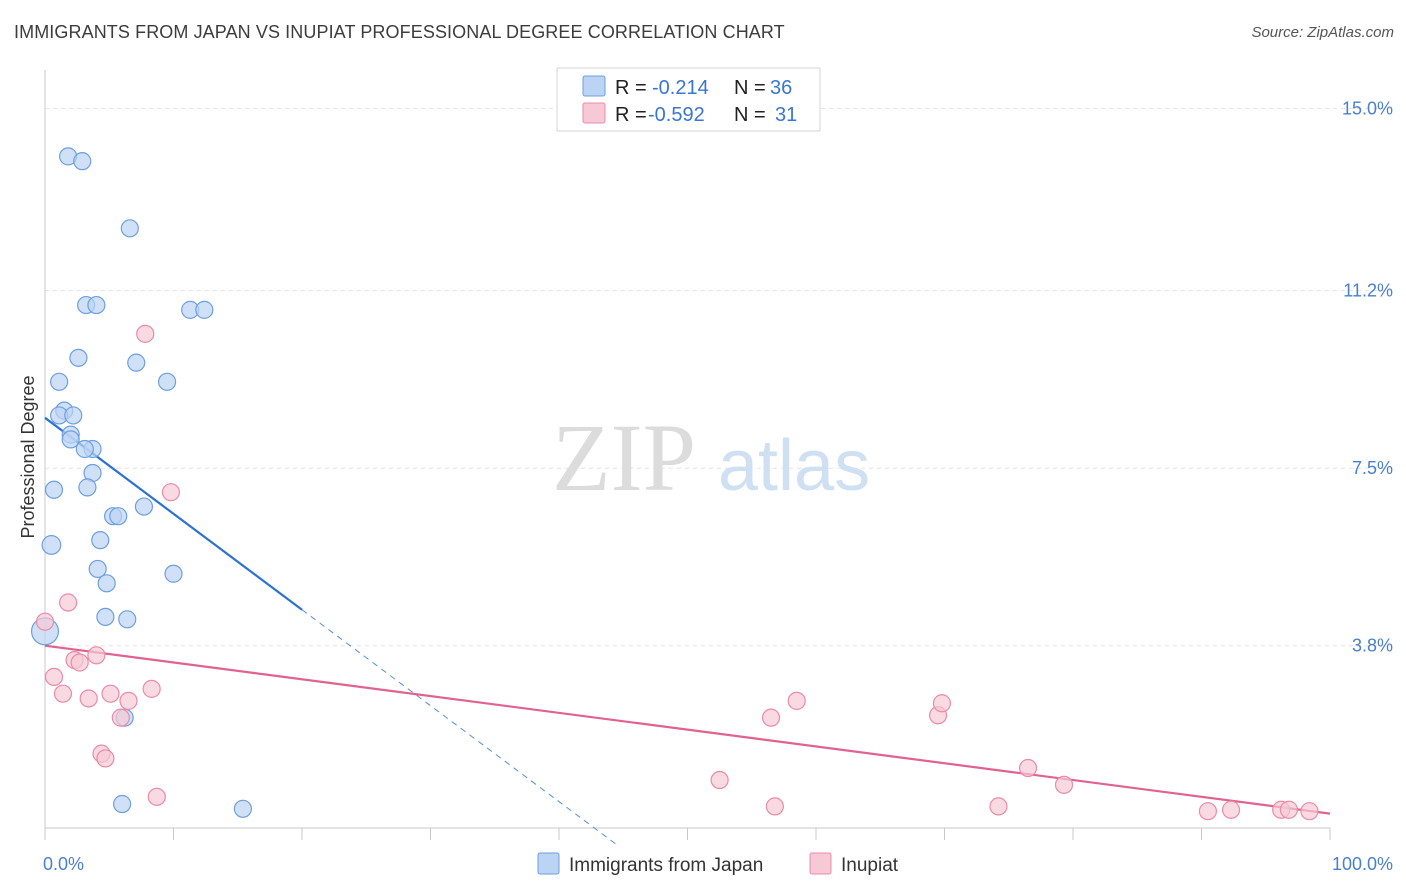 The width and height of the screenshot is (1406, 892). I want to click on trend-line-japan-extension, so click(459, 727).